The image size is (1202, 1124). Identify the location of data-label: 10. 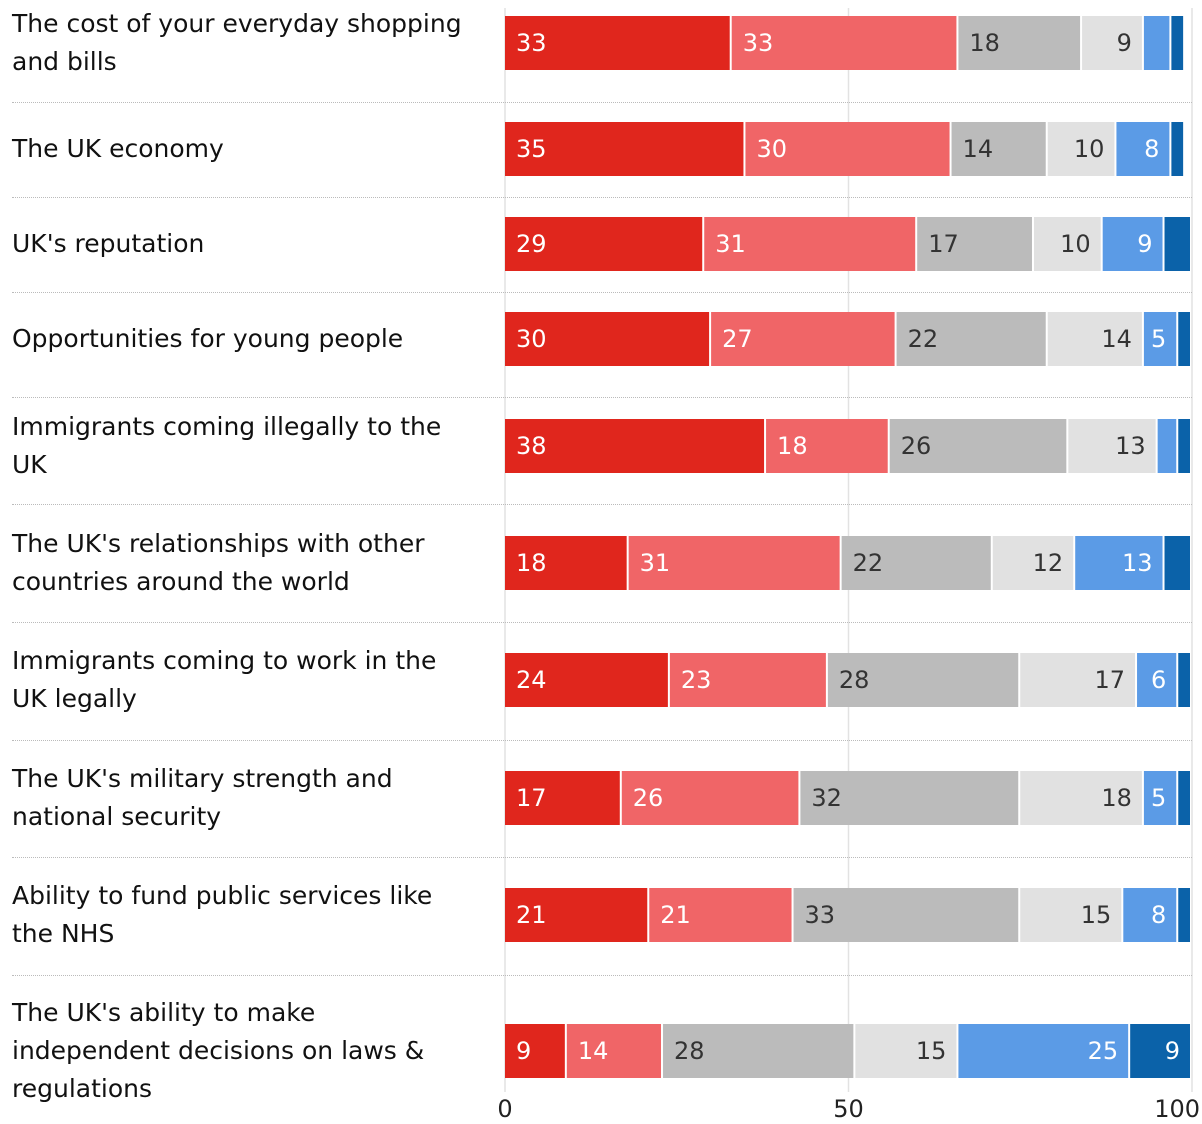
(1075, 244).